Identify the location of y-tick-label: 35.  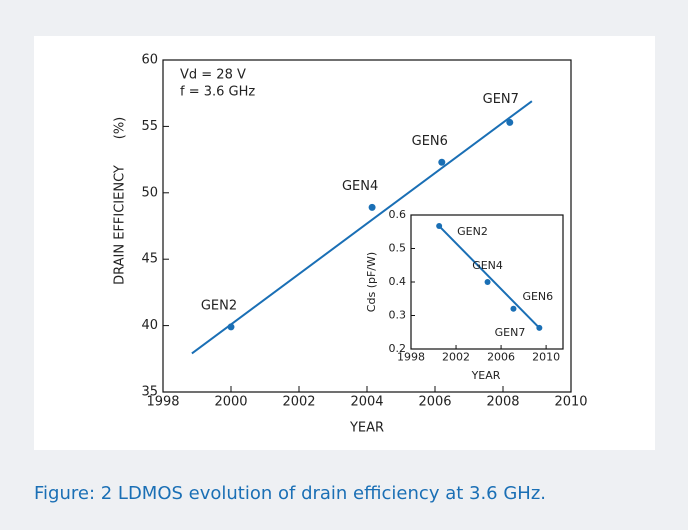
(149, 392).